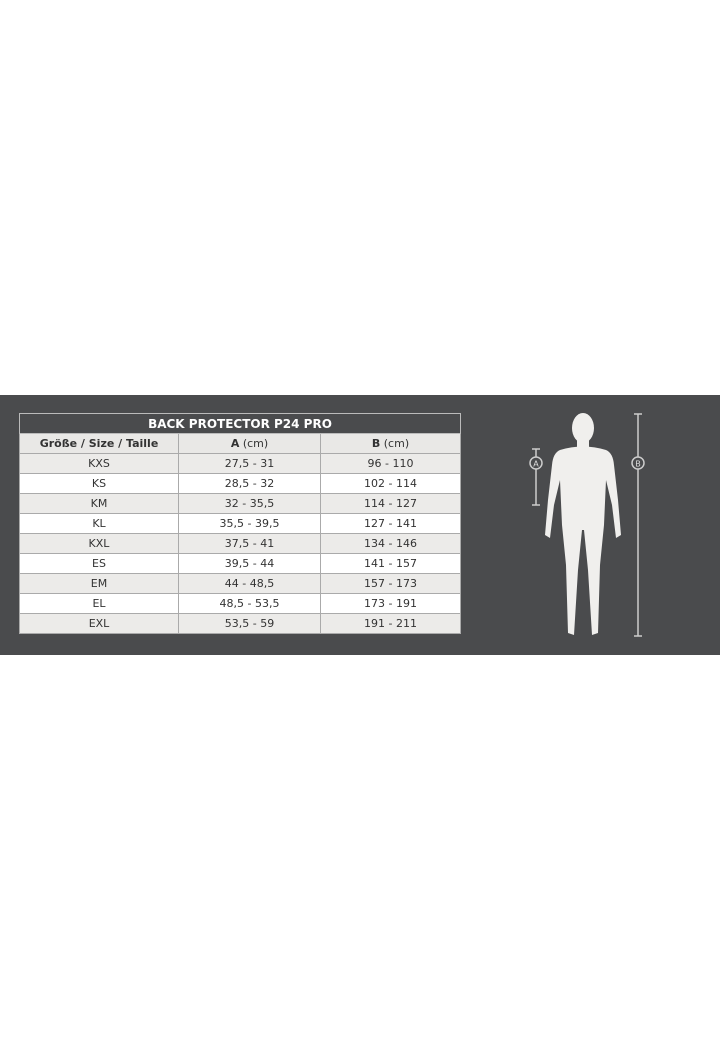 This screenshot has width=720, height=1051. What do you see at coordinates (390, 523) in the screenshot?
I see `cell-b: 127 - 141` at bounding box center [390, 523].